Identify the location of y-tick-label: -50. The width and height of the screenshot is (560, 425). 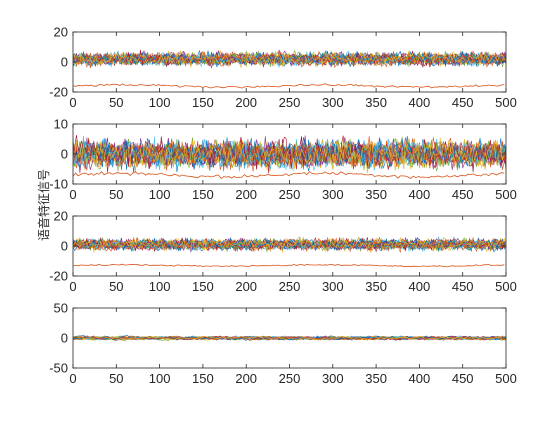
(58, 368).